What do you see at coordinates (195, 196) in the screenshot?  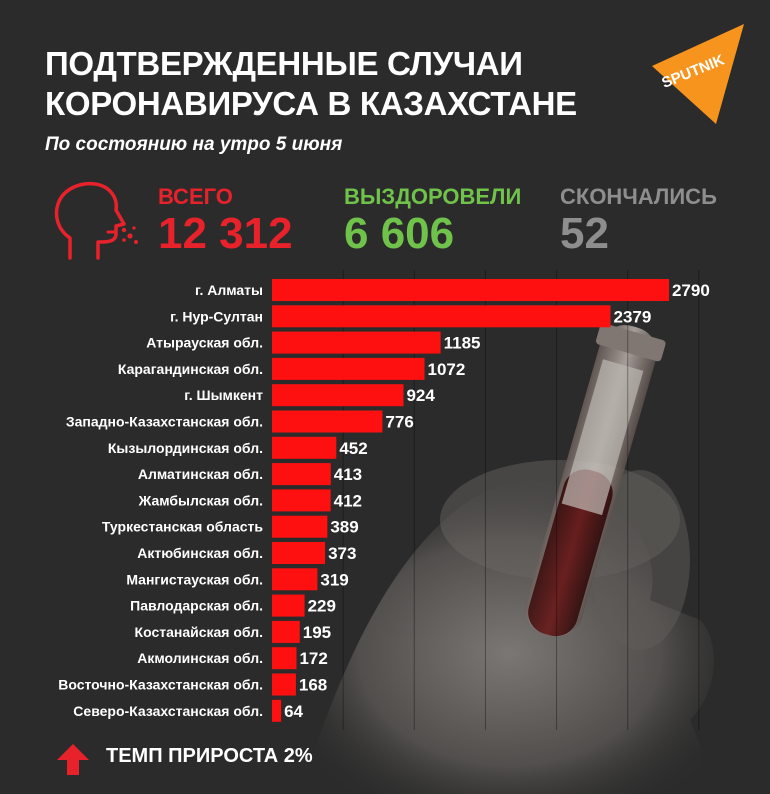 I see `total-label: ВСЕГО` at bounding box center [195, 196].